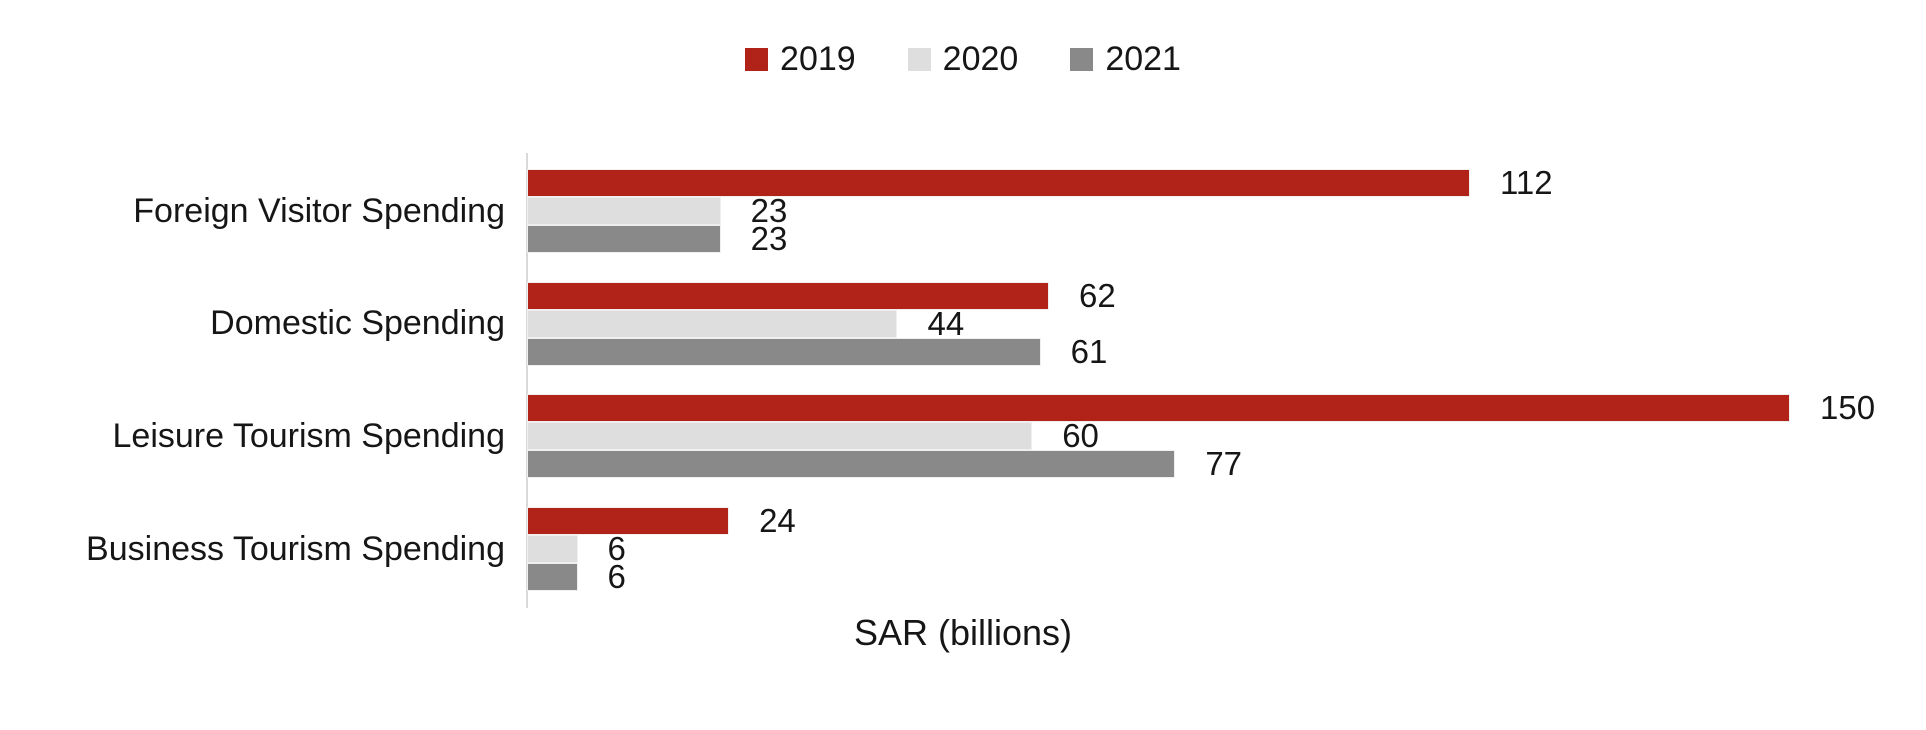 The image size is (1926, 730). I want to click on category-label: Domestic Spending, so click(357, 323).